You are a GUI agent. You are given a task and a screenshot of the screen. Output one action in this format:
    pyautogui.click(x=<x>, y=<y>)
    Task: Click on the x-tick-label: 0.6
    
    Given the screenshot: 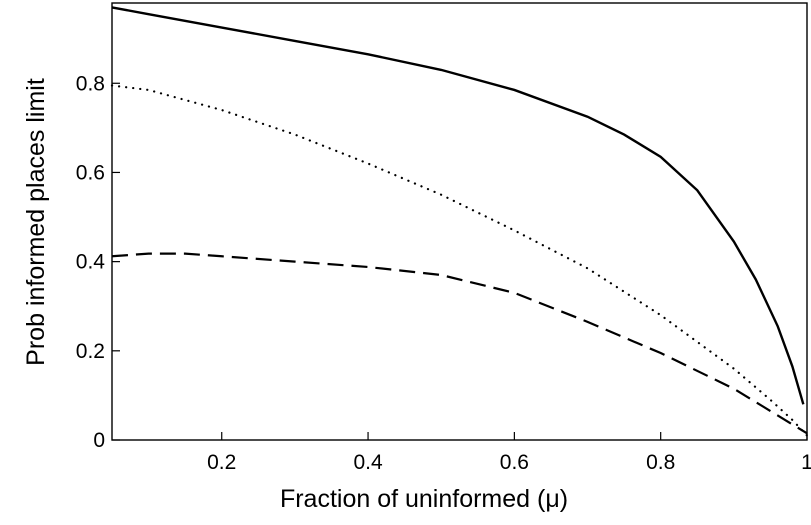 What is the action you would take?
    pyautogui.click(x=514, y=462)
    